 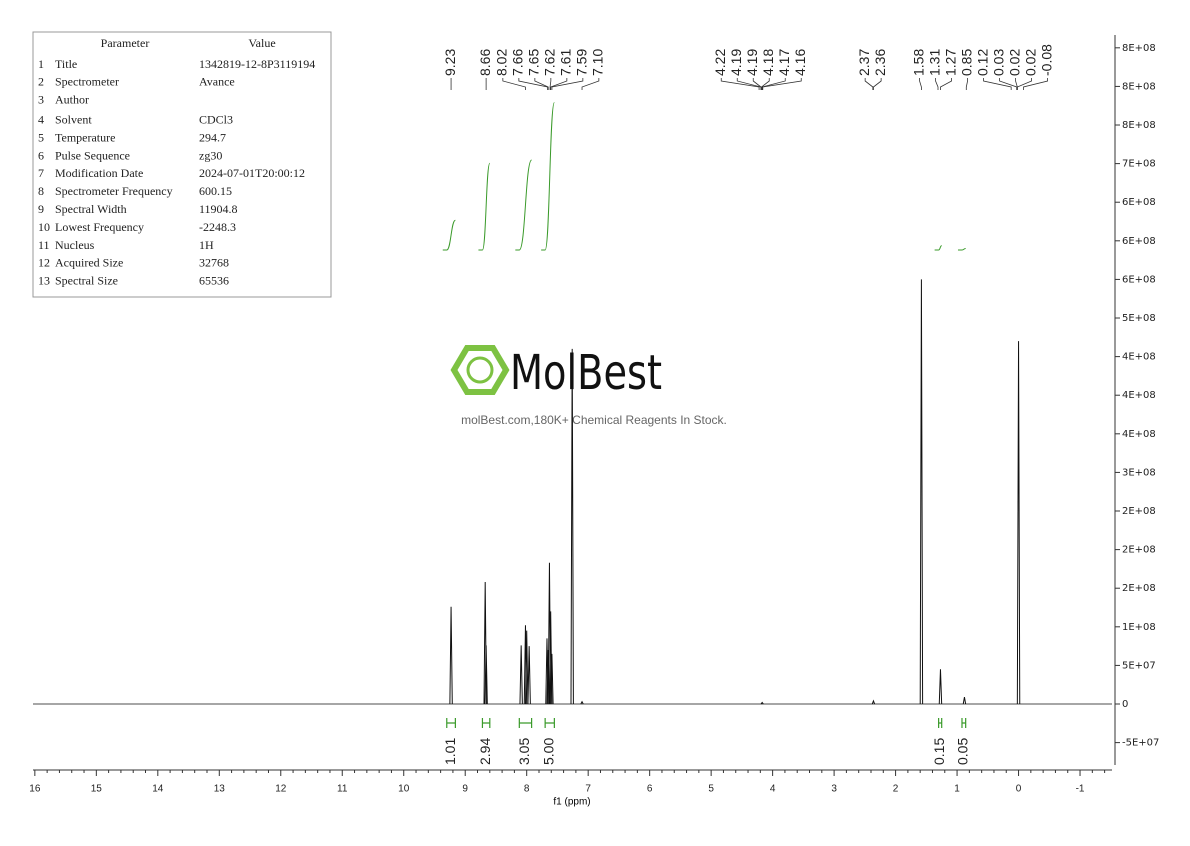 I want to click on peak-label: 7.62, so click(x=550, y=62).